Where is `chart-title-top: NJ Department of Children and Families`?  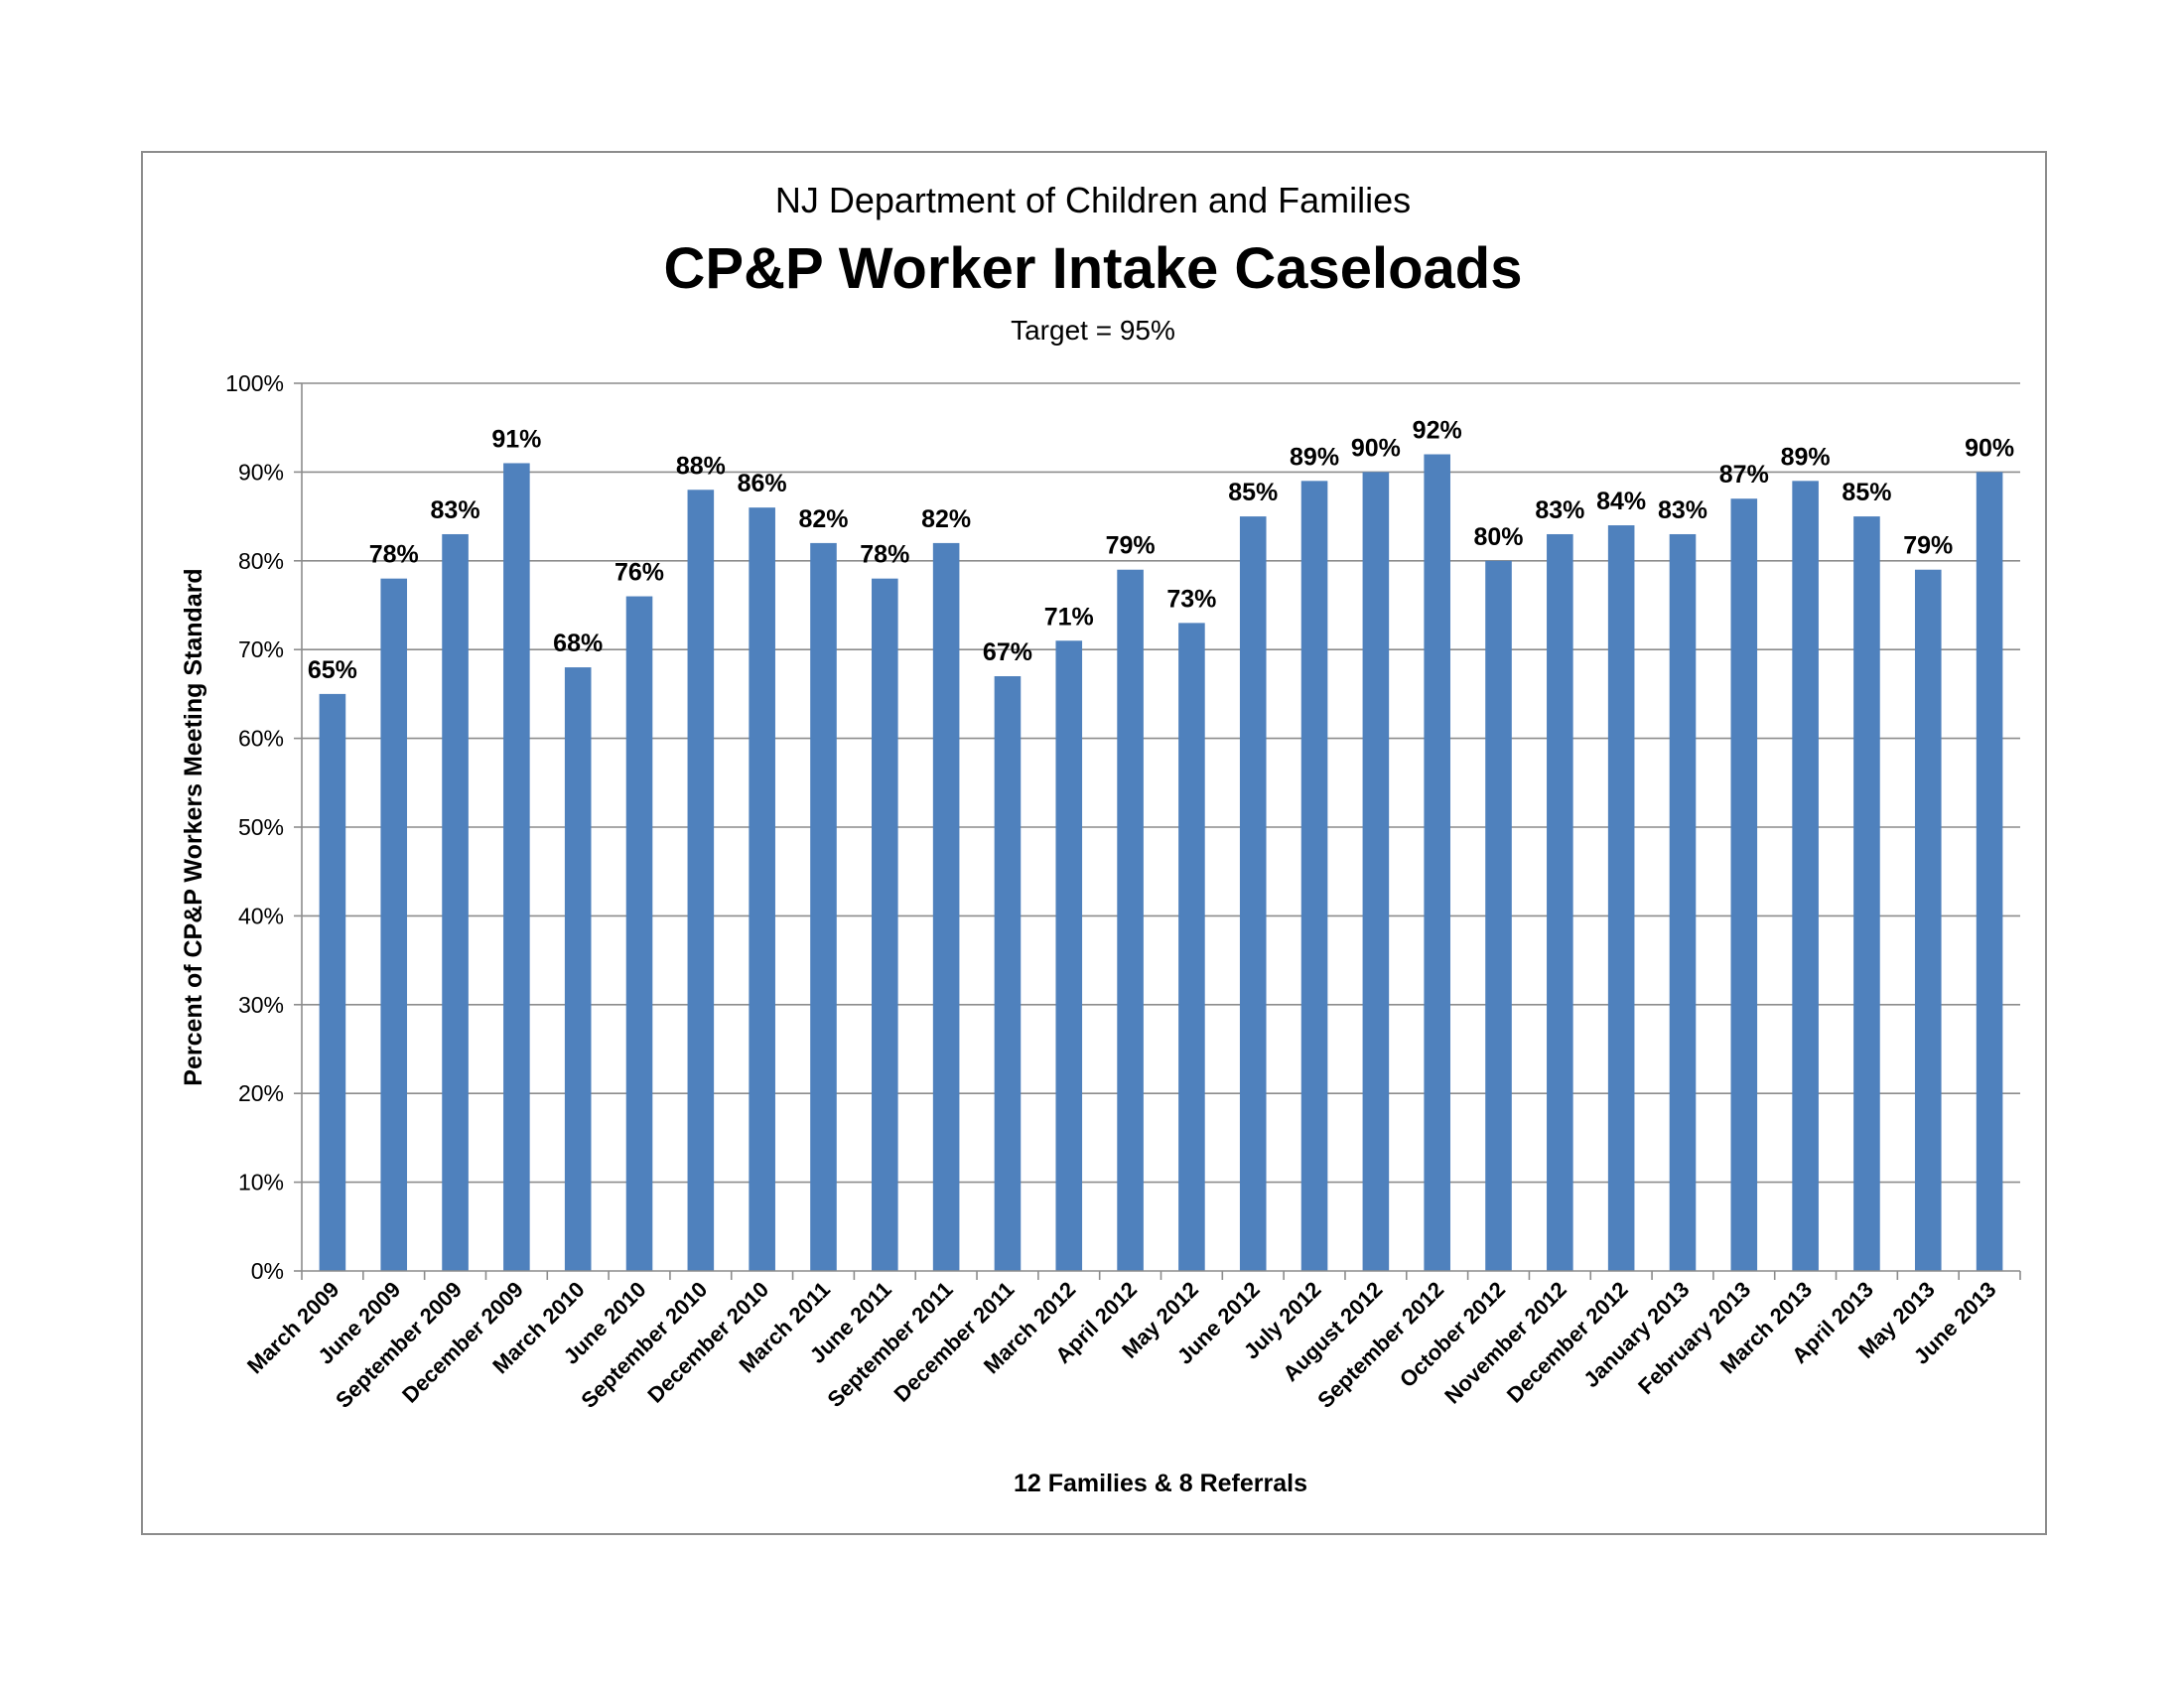
chart-title-top: NJ Department of Children and Families is located at coordinates (1093, 200).